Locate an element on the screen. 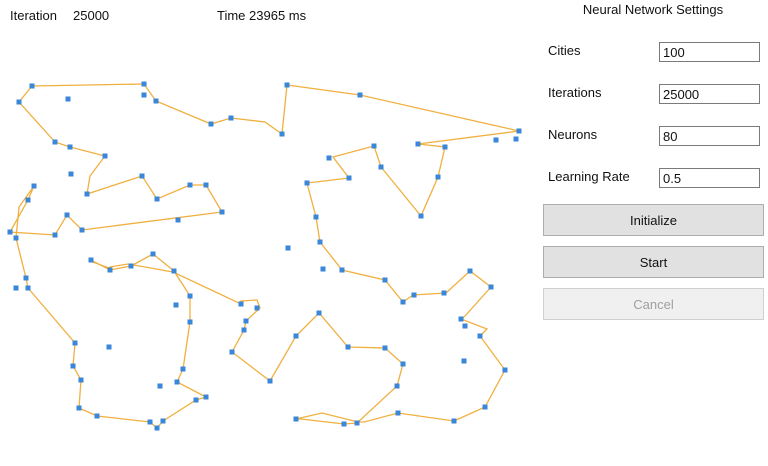  learning-rate-input is located at coordinates (709, 178).